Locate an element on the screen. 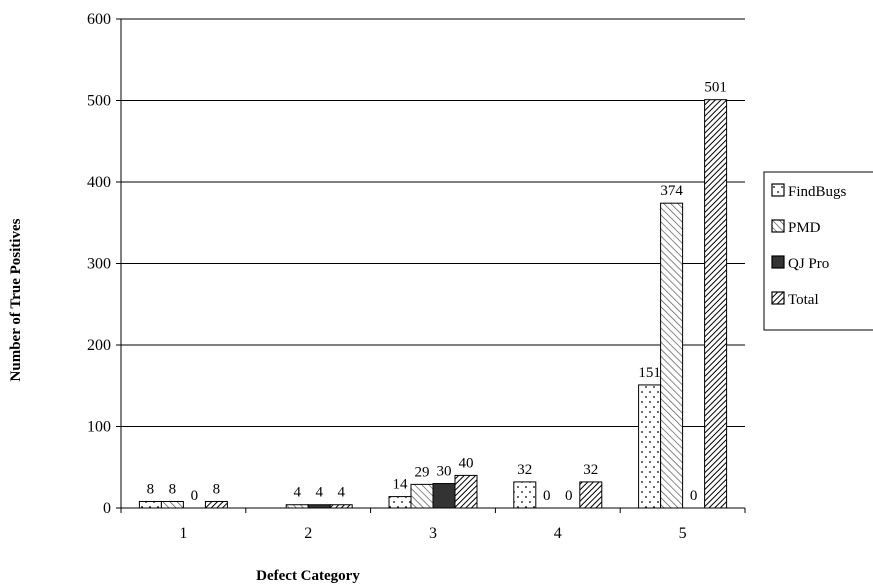  y-tick-label: 500 is located at coordinates (99, 101).